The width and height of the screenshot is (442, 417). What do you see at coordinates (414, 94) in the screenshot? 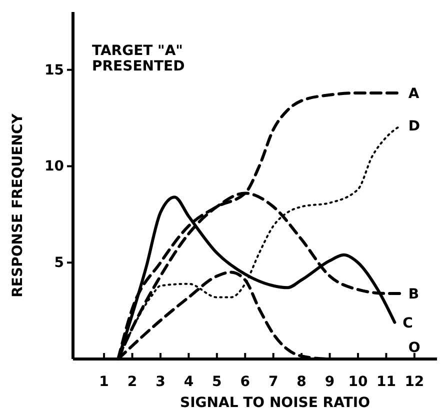
I see `series-label: A` at bounding box center [414, 94].